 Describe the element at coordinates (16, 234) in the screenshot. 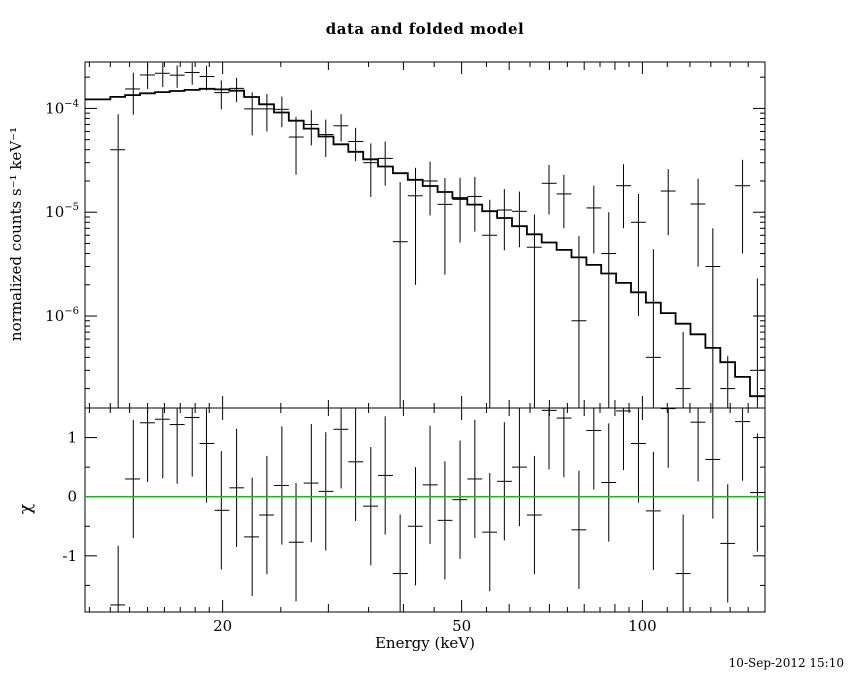

I see `y-axis-label-top: normalized counts s⁻¹ keV⁻¹` at that location.